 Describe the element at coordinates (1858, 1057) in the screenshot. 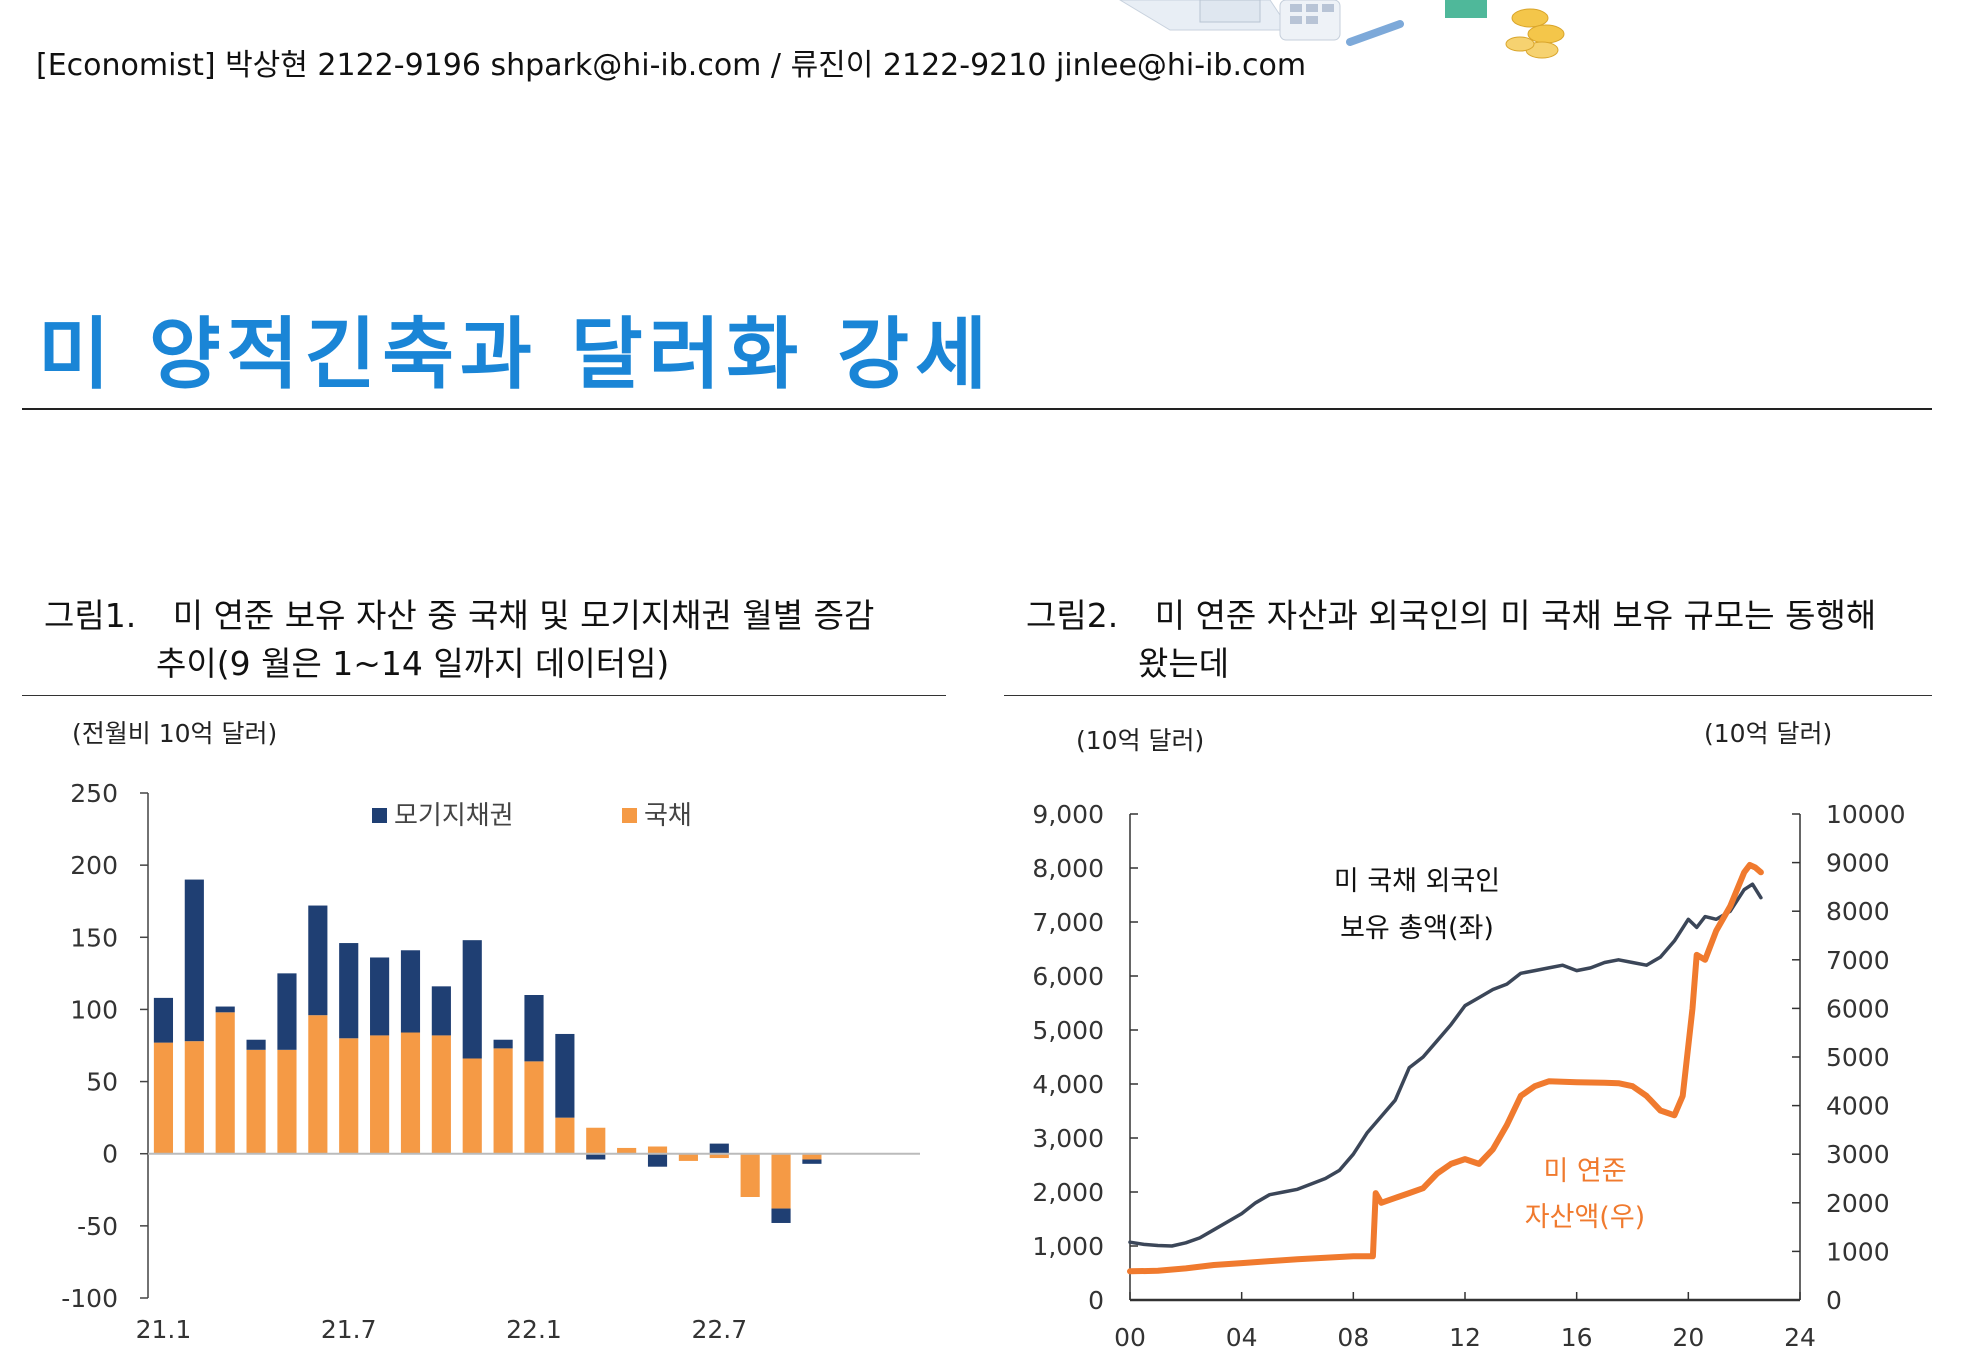

I see `chart2-right-tick-label: 5000` at that location.